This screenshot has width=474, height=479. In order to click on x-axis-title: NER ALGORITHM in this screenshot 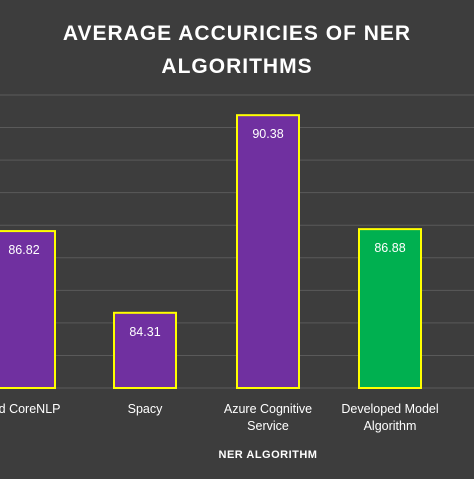, I will do `click(268, 455)`.